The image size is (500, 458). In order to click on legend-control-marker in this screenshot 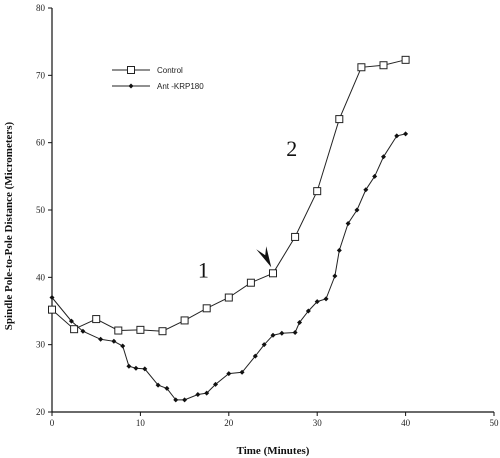, I will do `click(131, 70)`.